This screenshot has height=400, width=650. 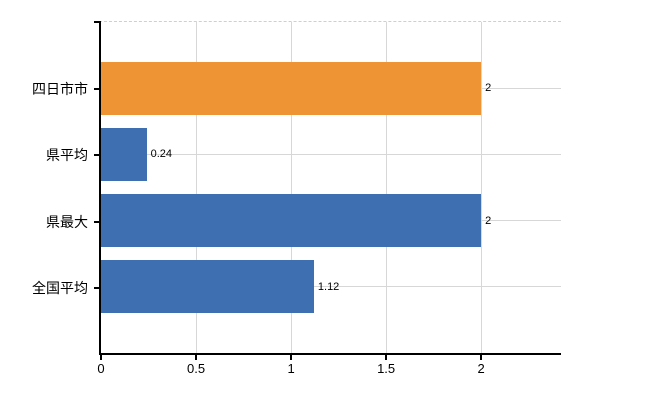 I want to click on x-tick-label: 1.5, so click(x=386, y=368).